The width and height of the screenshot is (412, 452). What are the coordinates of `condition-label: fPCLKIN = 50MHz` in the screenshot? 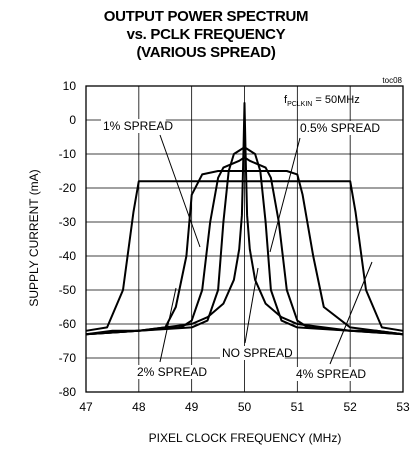 It's located at (322, 101).